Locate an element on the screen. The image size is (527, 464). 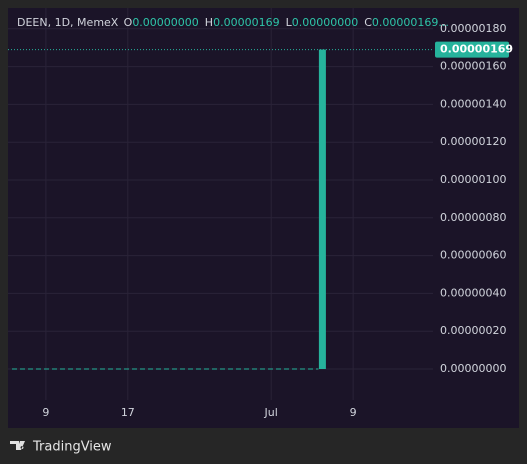
y-tick-label: 0.00000100 is located at coordinates (473, 179).